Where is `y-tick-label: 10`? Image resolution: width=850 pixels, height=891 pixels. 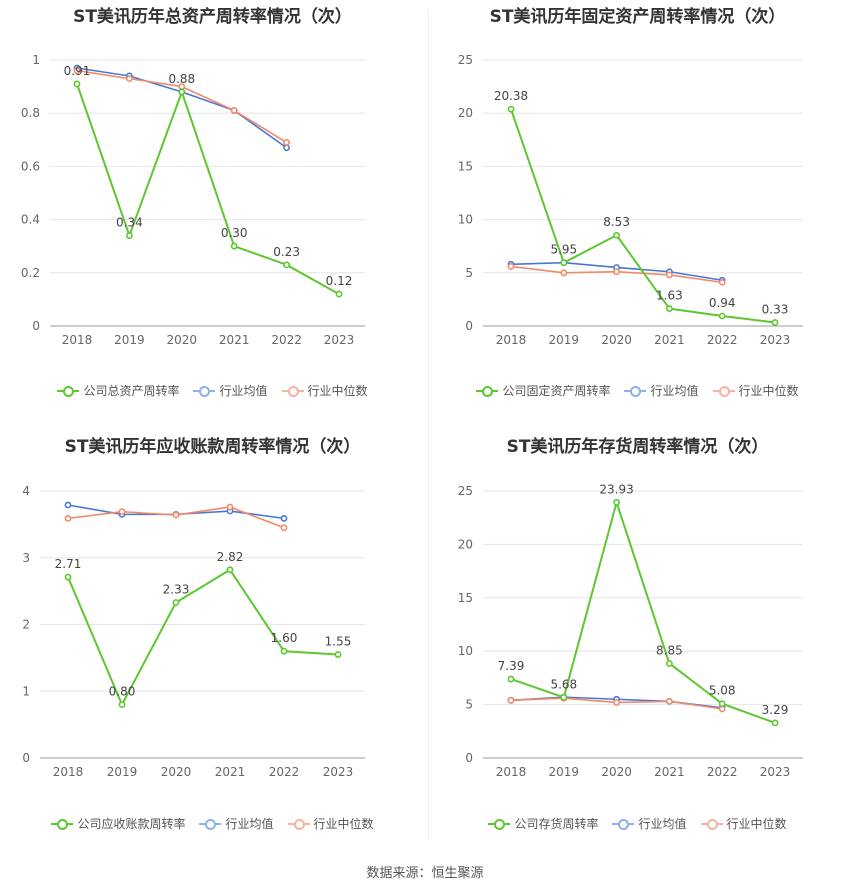
y-tick-label: 10 is located at coordinates (465, 651).